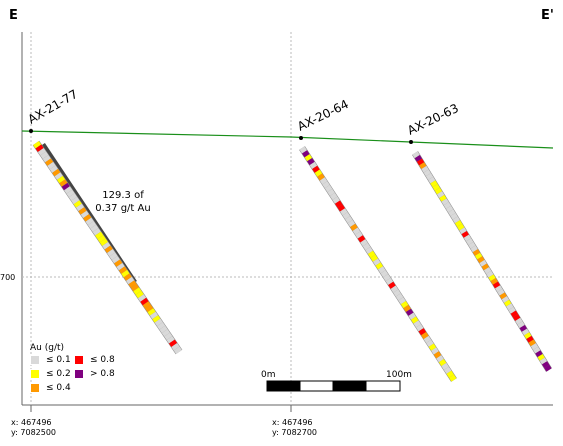 This screenshot has width=563, height=446. I want to click on coordinate-2-x: x: 467496, so click(292, 422).